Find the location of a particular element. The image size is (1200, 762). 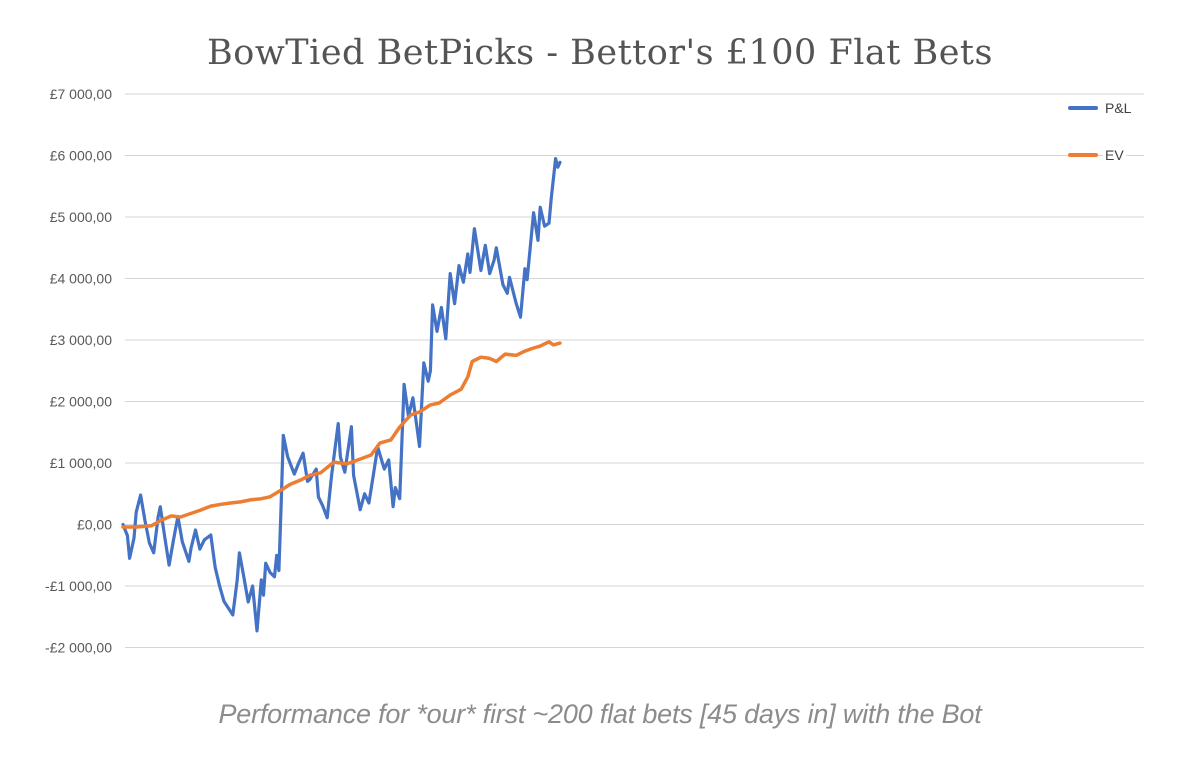

ev-data-line is located at coordinates (341, 434).